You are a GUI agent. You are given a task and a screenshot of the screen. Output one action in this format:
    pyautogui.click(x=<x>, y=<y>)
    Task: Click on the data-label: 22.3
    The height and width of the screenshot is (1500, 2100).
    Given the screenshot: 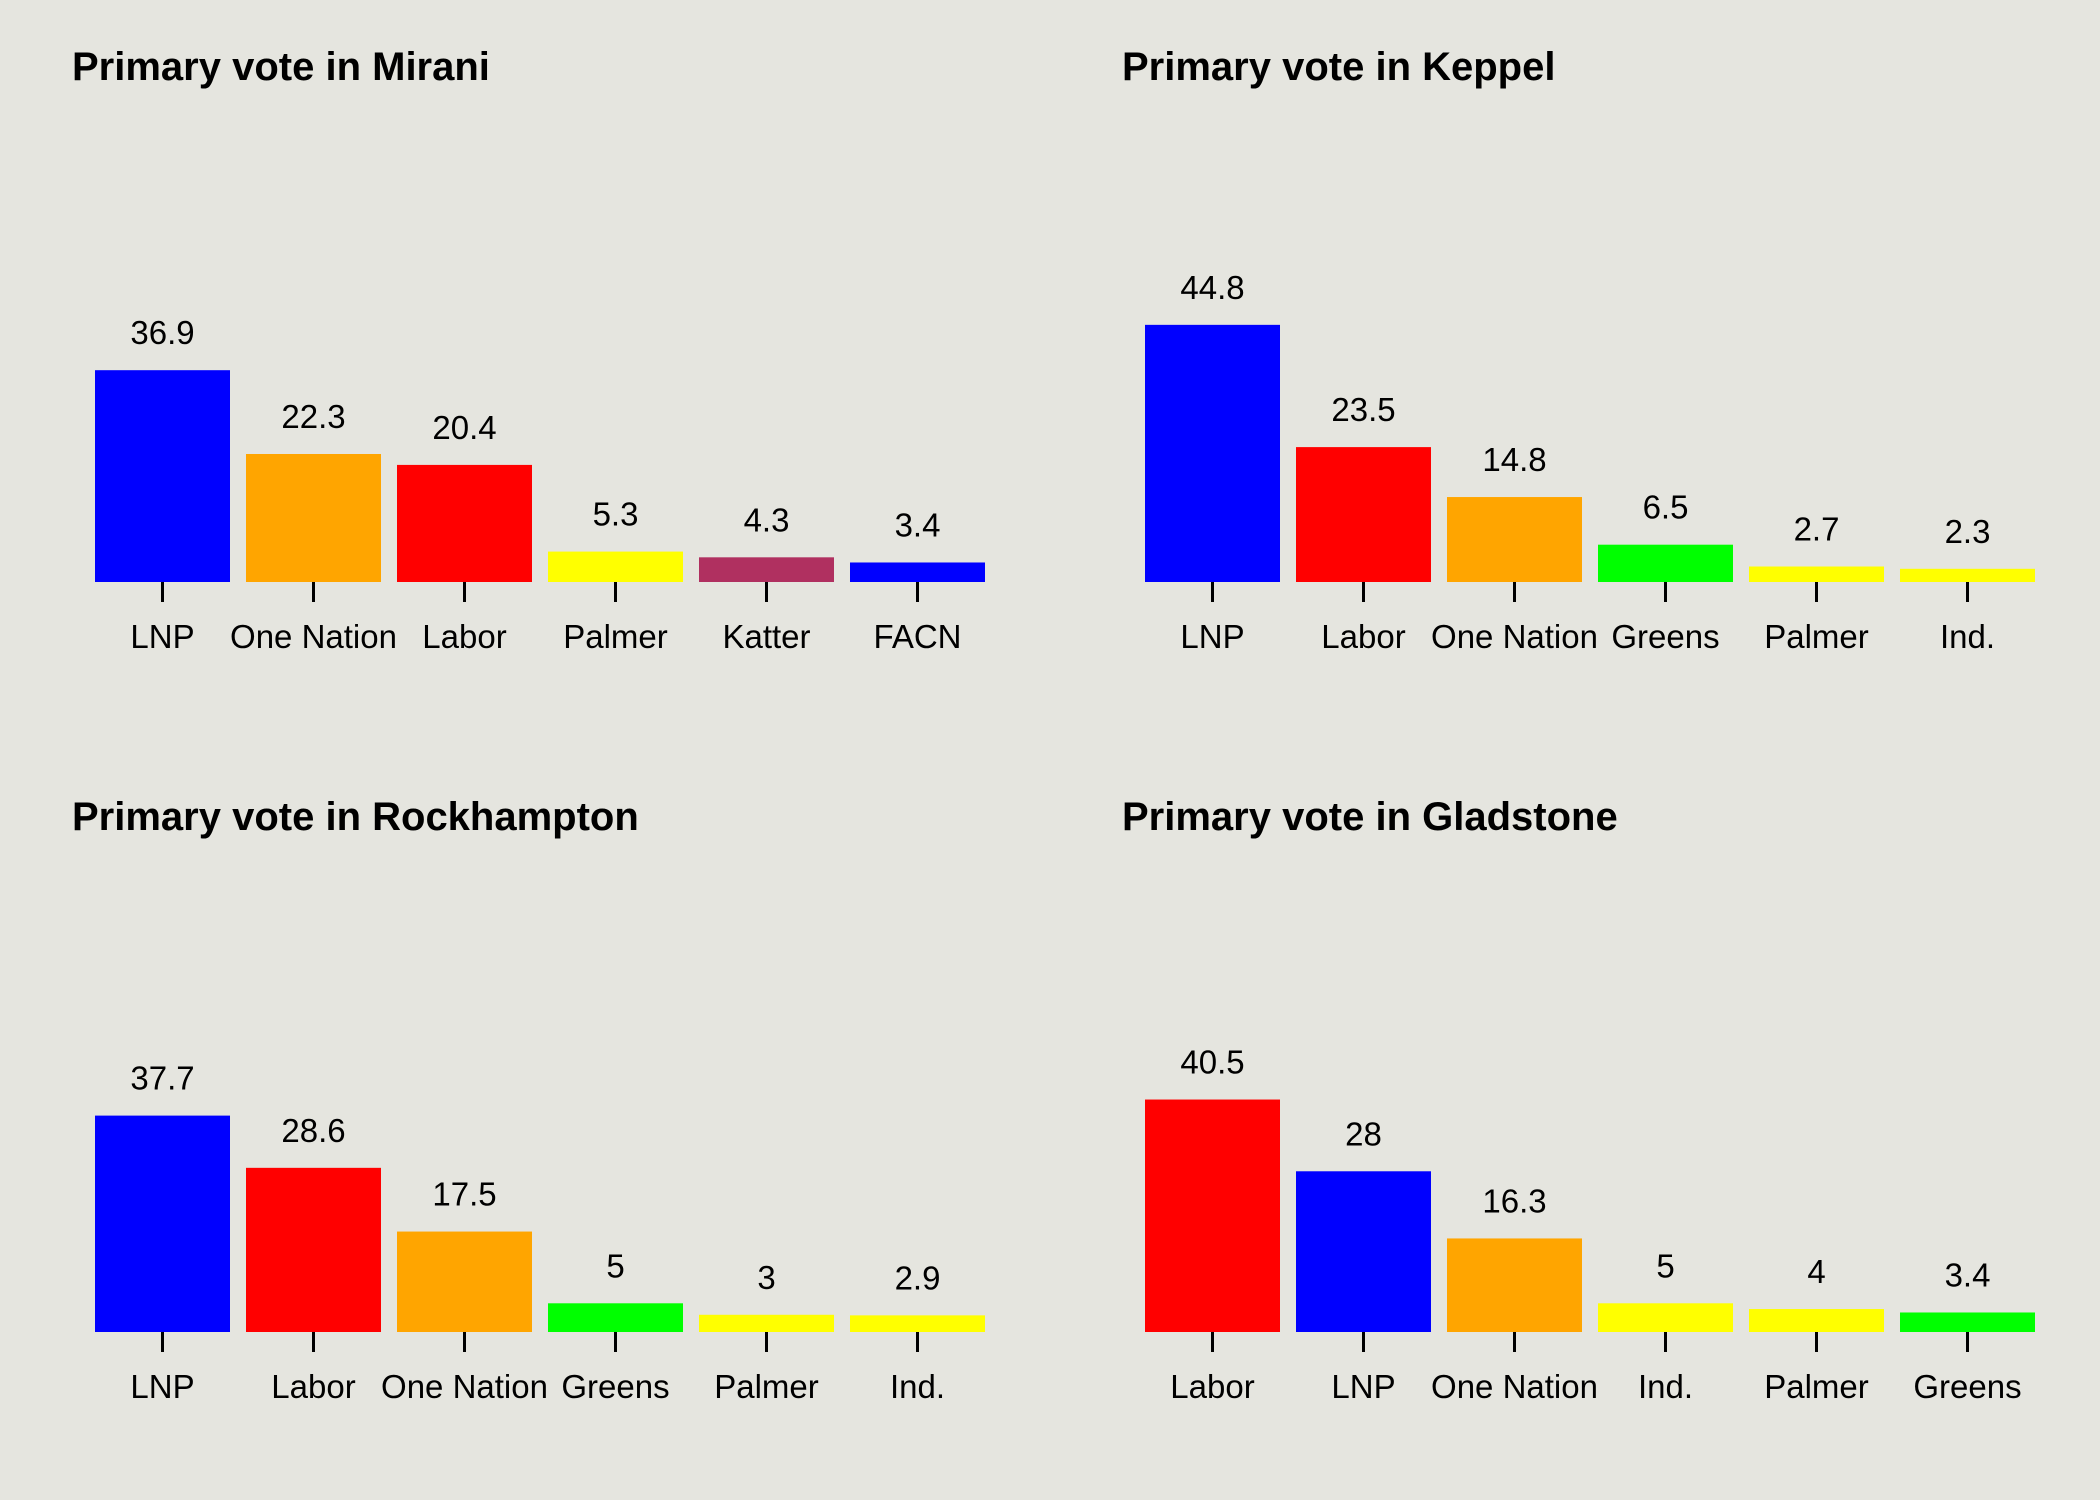 What is the action you would take?
    pyautogui.click(x=313, y=416)
    